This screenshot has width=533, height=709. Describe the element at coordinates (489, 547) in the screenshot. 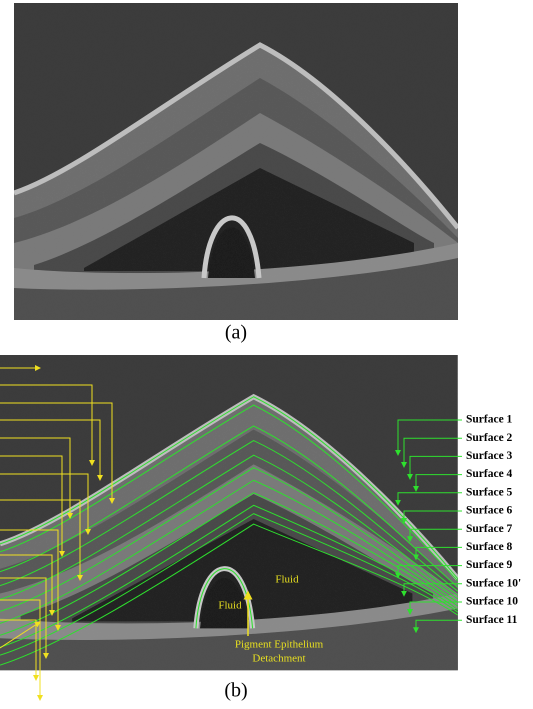

I see `surface-label: Surface 8` at that location.